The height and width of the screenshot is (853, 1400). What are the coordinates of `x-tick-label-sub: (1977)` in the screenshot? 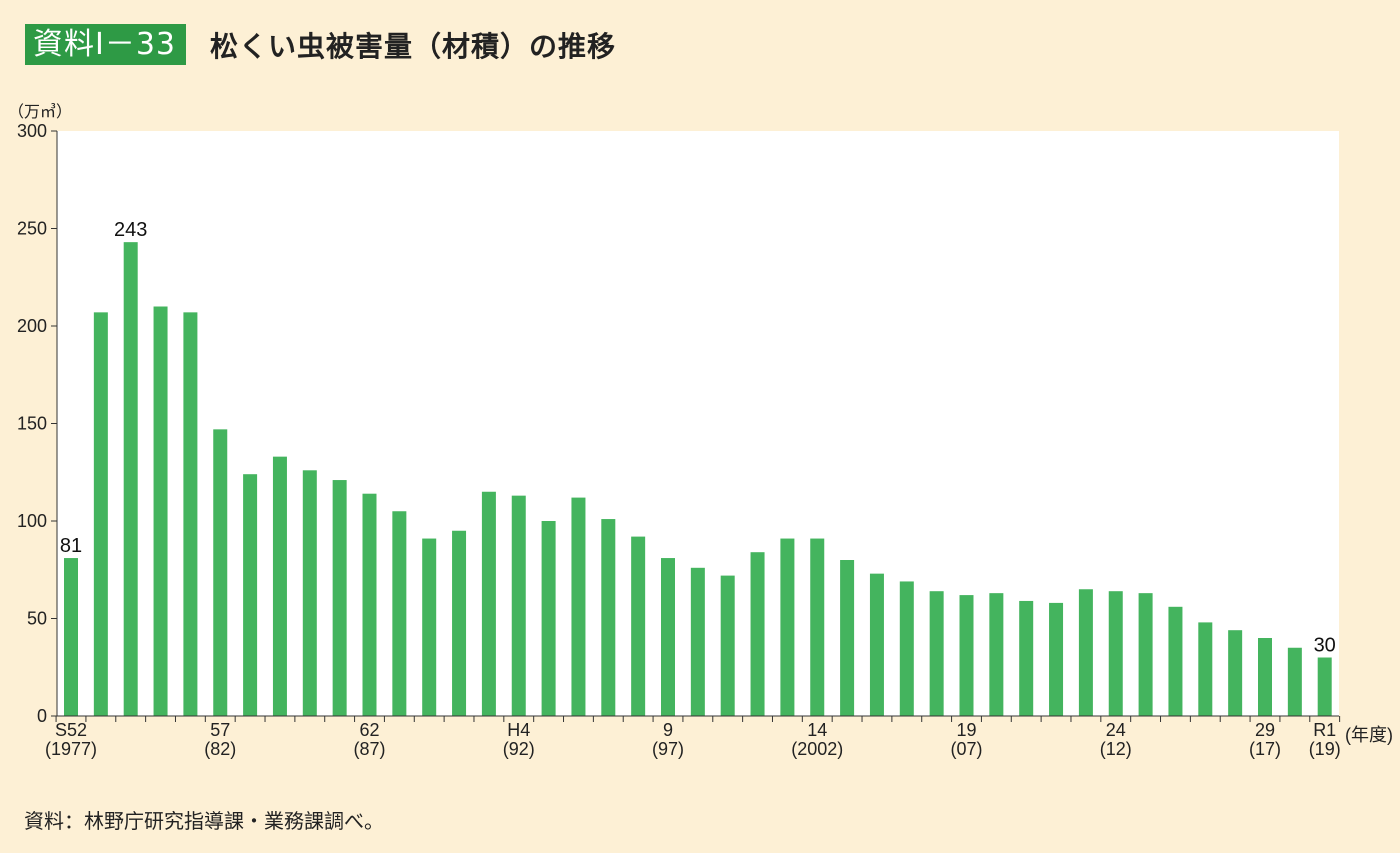 It's located at (71, 749).